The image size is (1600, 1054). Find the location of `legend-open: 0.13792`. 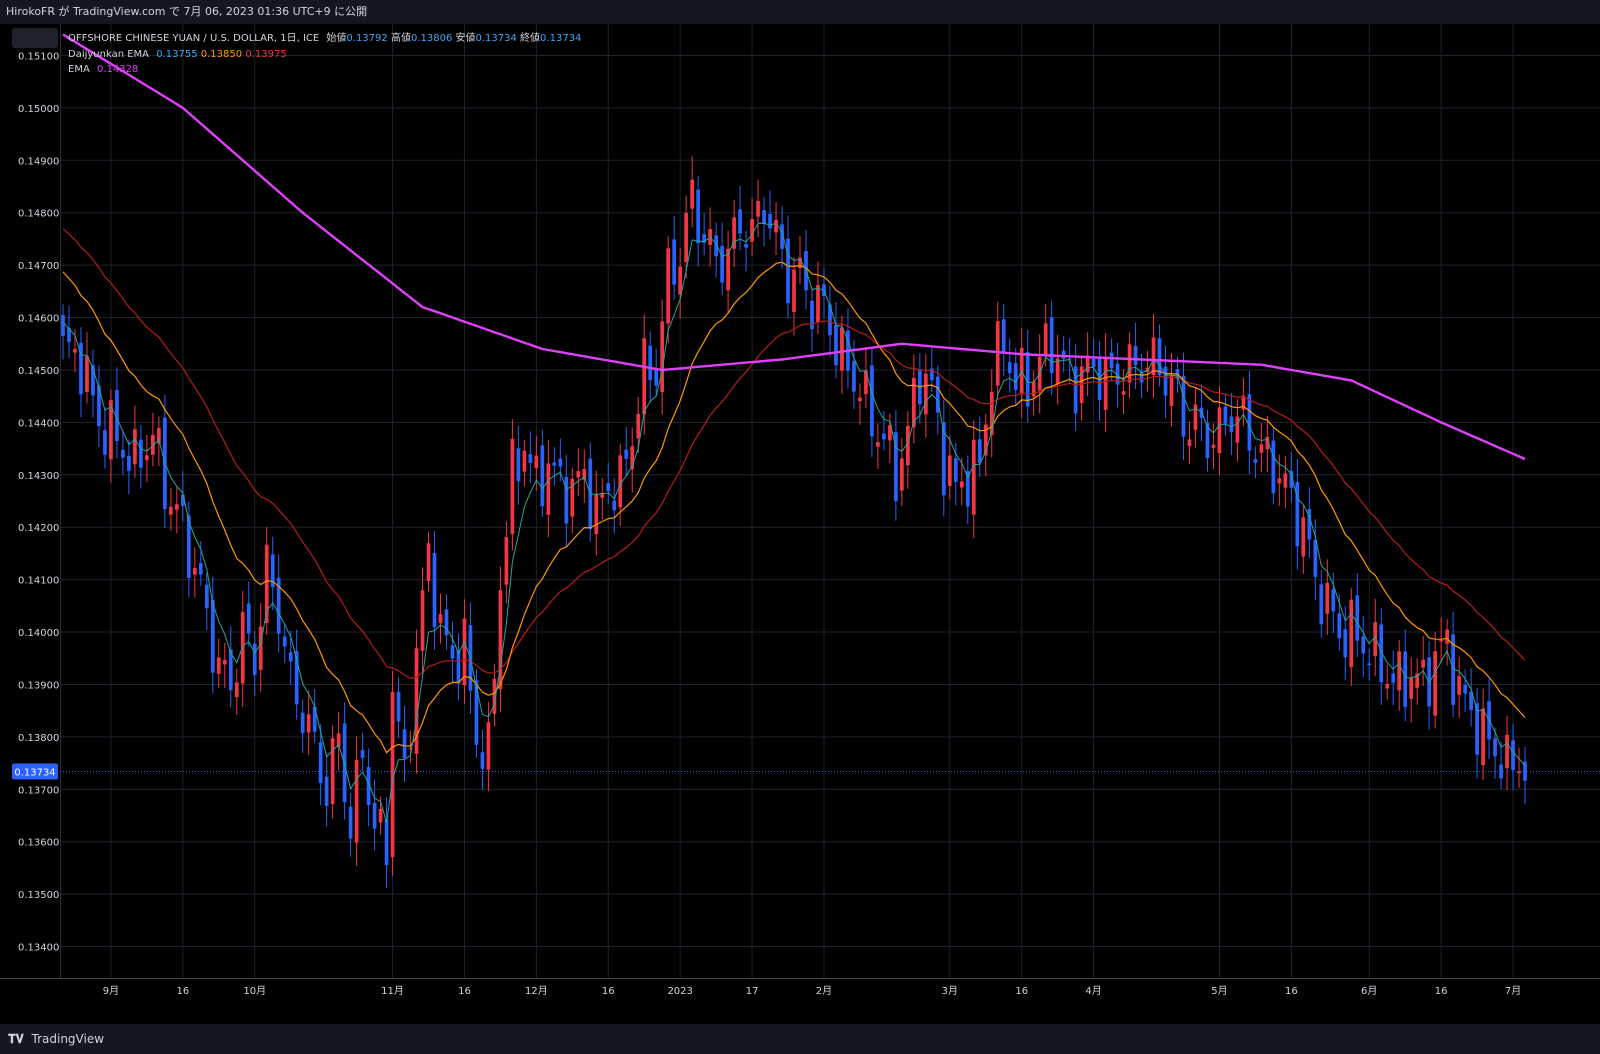

legend-open: 0.13792 is located at coordinates (367, 38).